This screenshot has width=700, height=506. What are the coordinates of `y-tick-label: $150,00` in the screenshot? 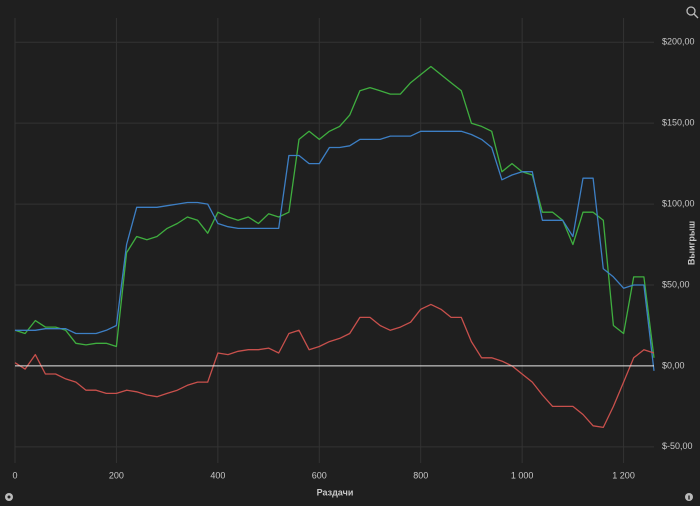 It's located at (678, 123).